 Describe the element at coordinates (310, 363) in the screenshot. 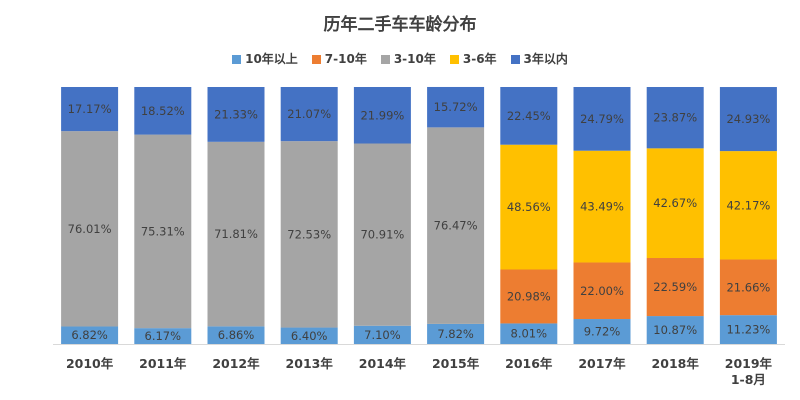

I see `x-tick-label: 2013年` at that location.